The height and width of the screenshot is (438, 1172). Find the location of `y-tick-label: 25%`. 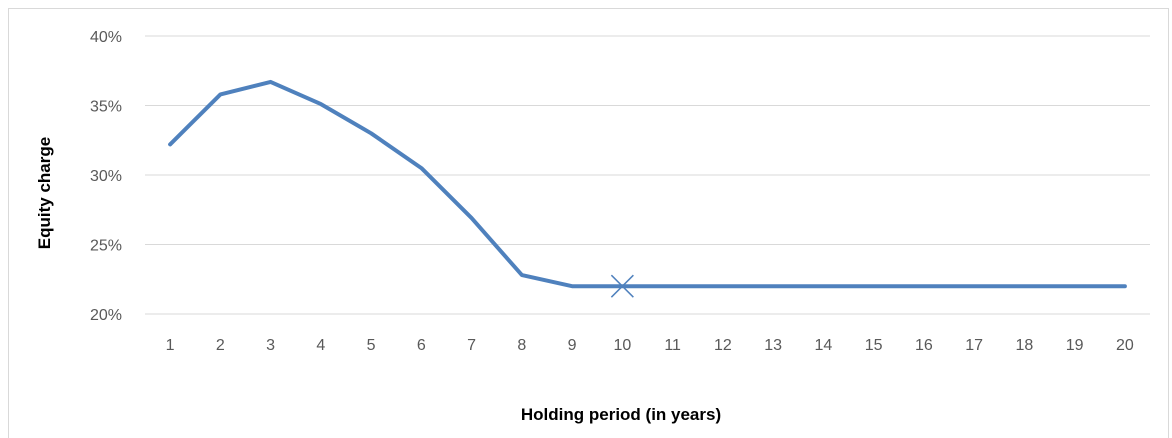

y-tick-label: 25% is located at coordinates (106, 246).